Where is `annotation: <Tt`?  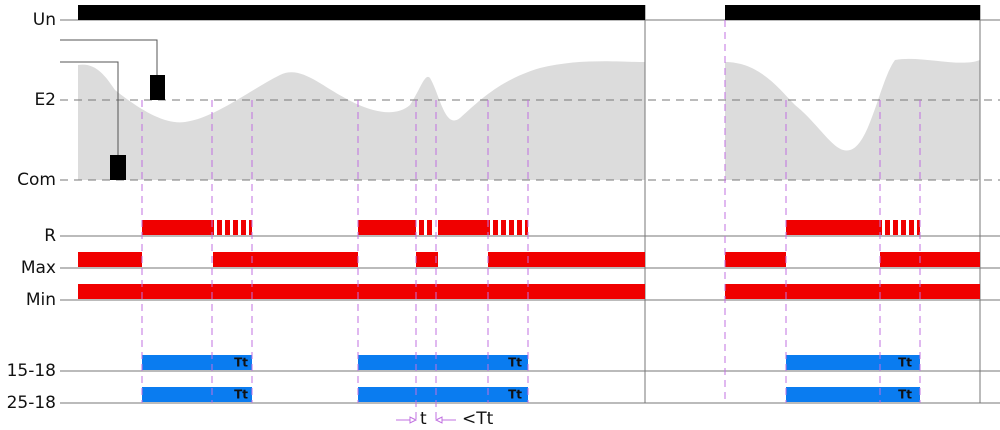
annotation: <Tt is located at coordinates (478, 419).